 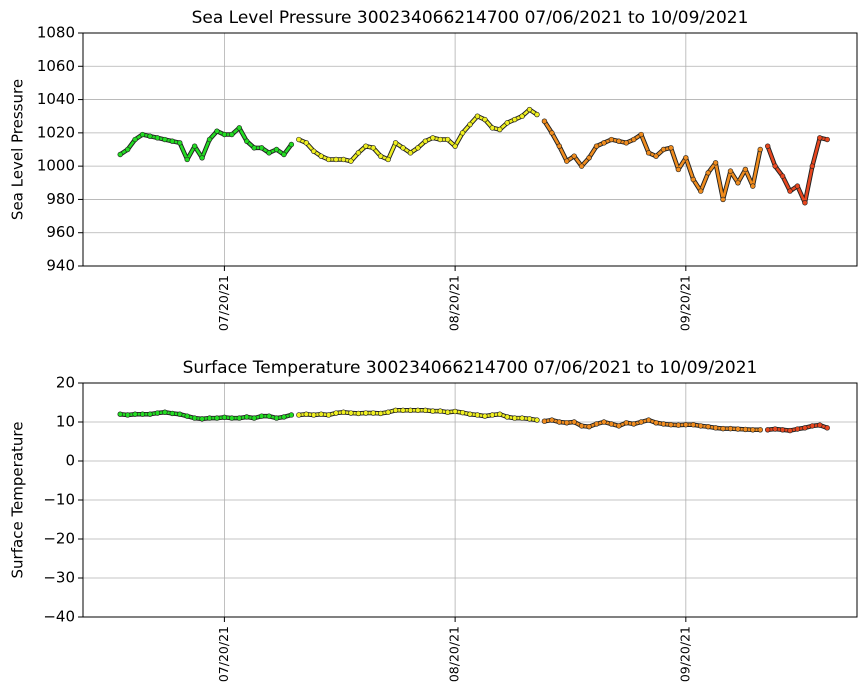 I want to click on x-tick-label: 09/20/21, so click(x=684, y=654).